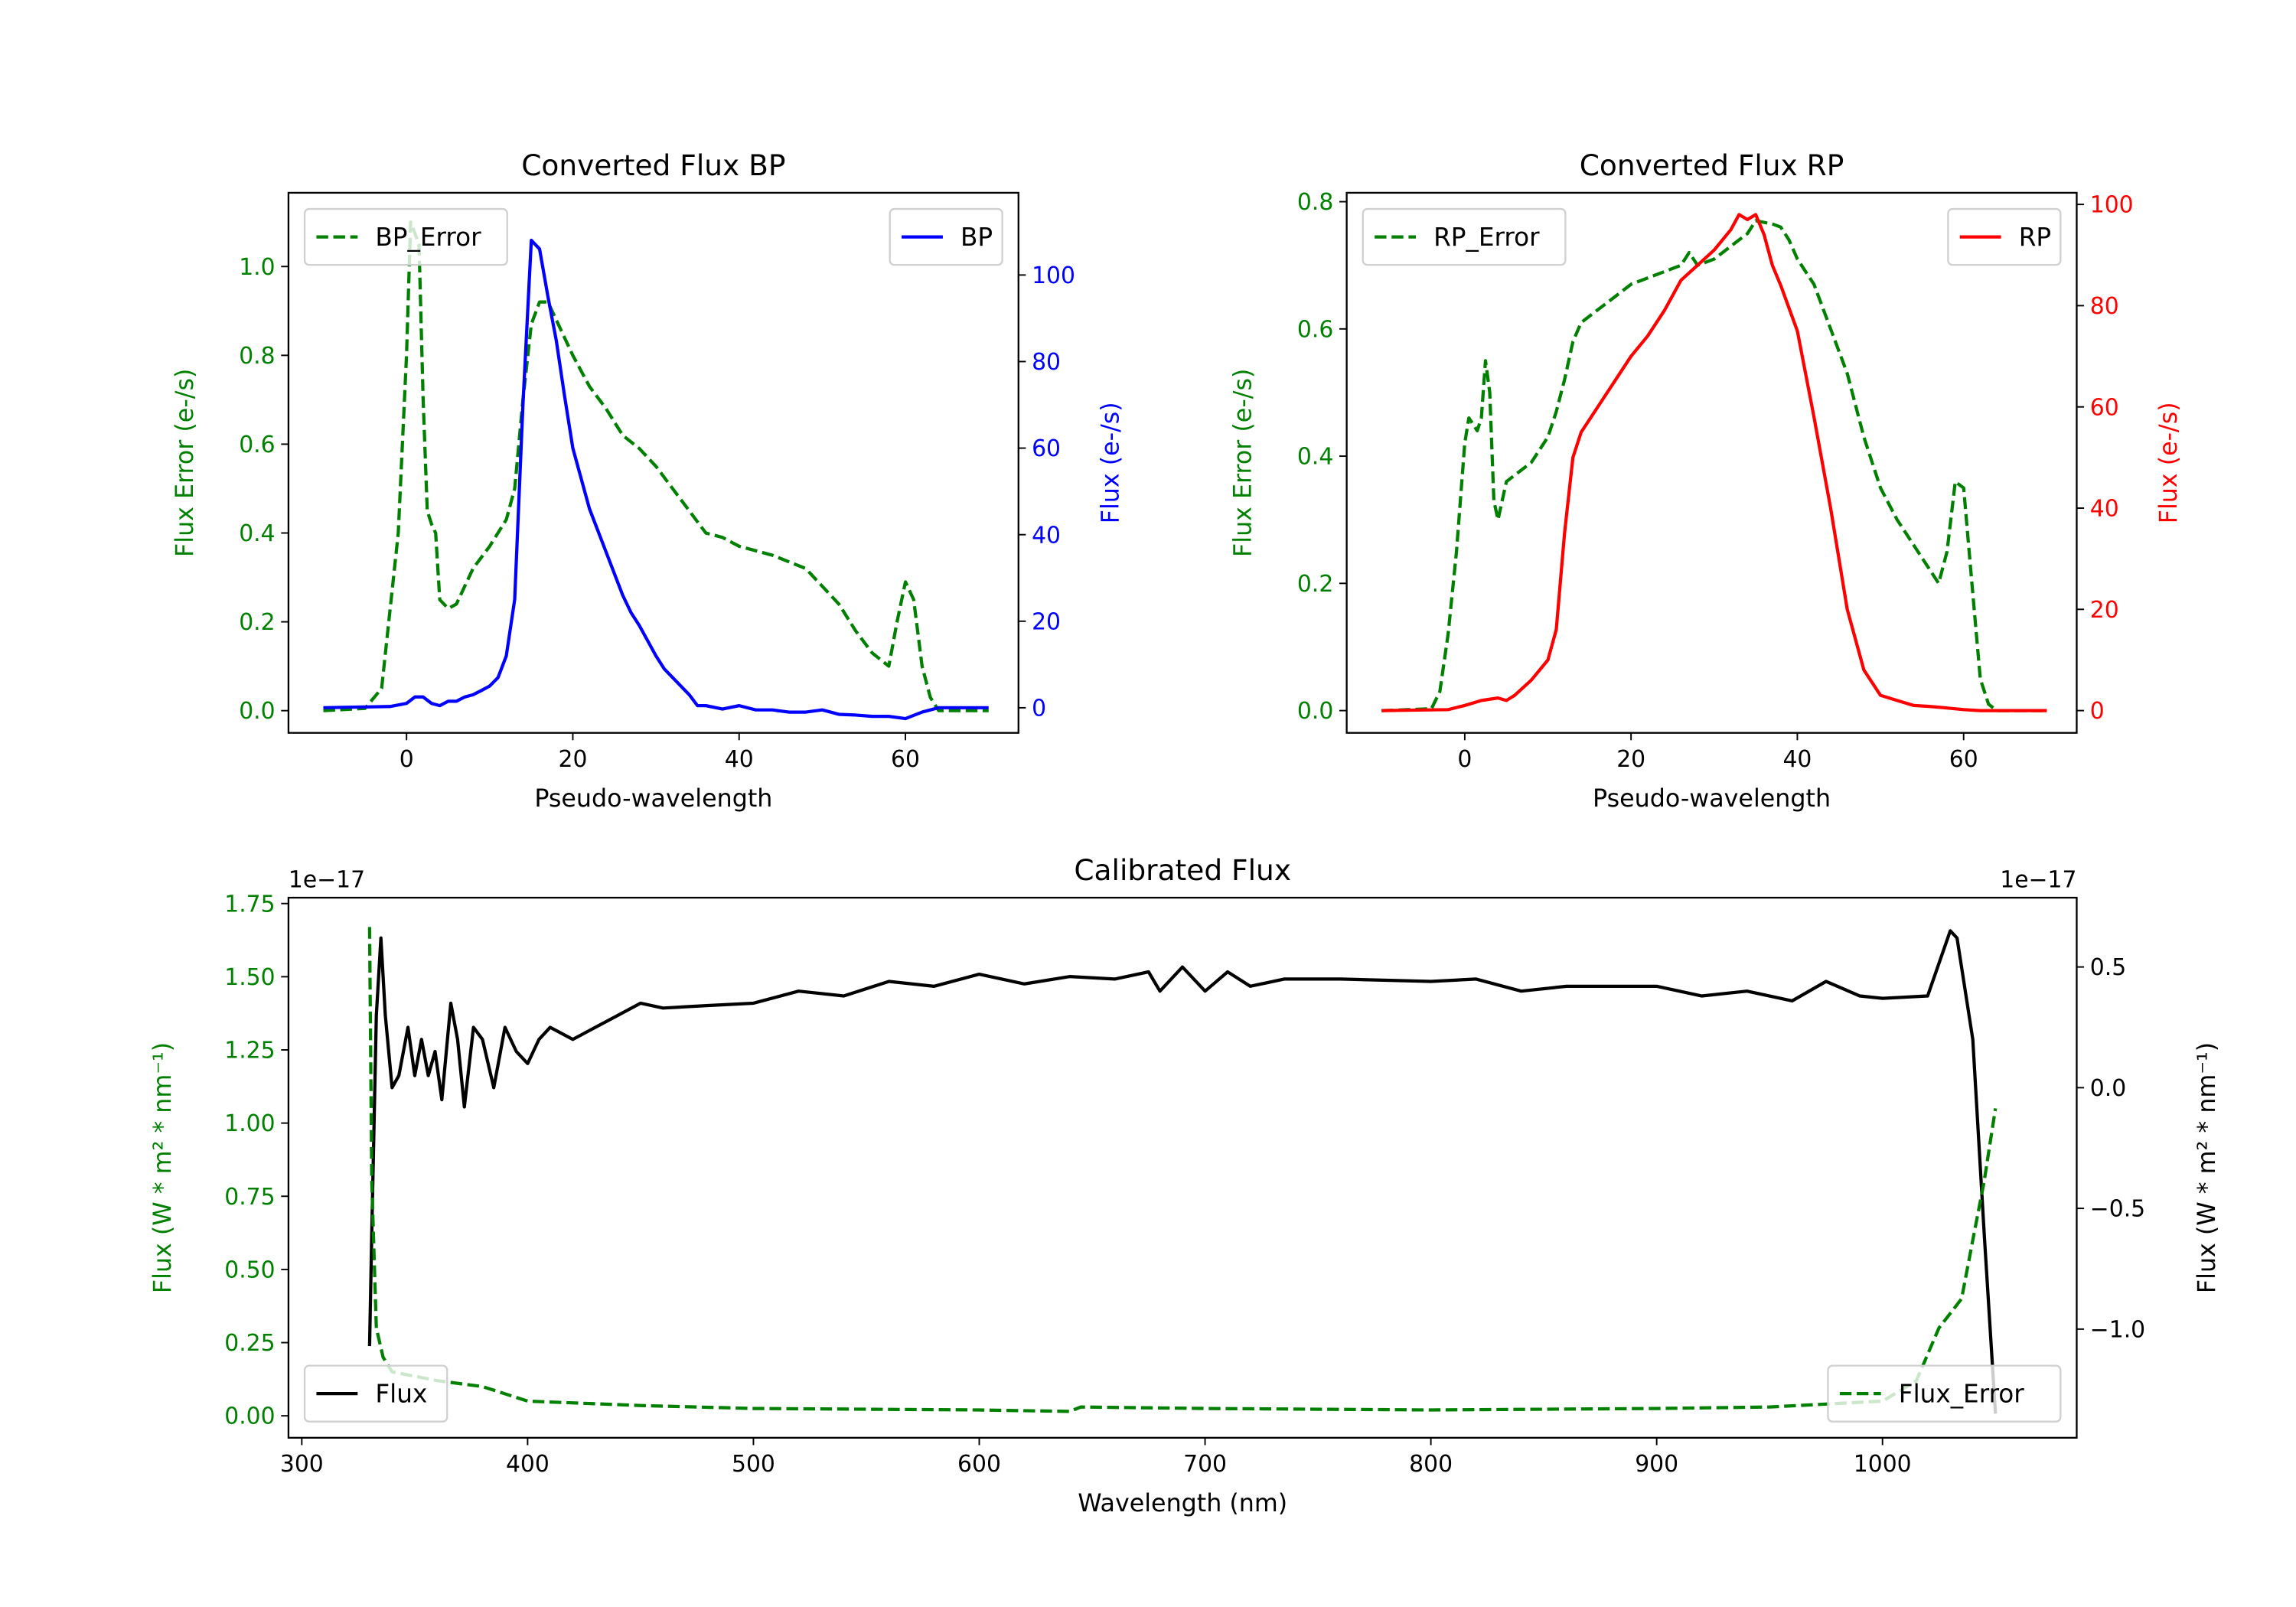  I want to click on legend-label: Flux, so click(401, 1394).